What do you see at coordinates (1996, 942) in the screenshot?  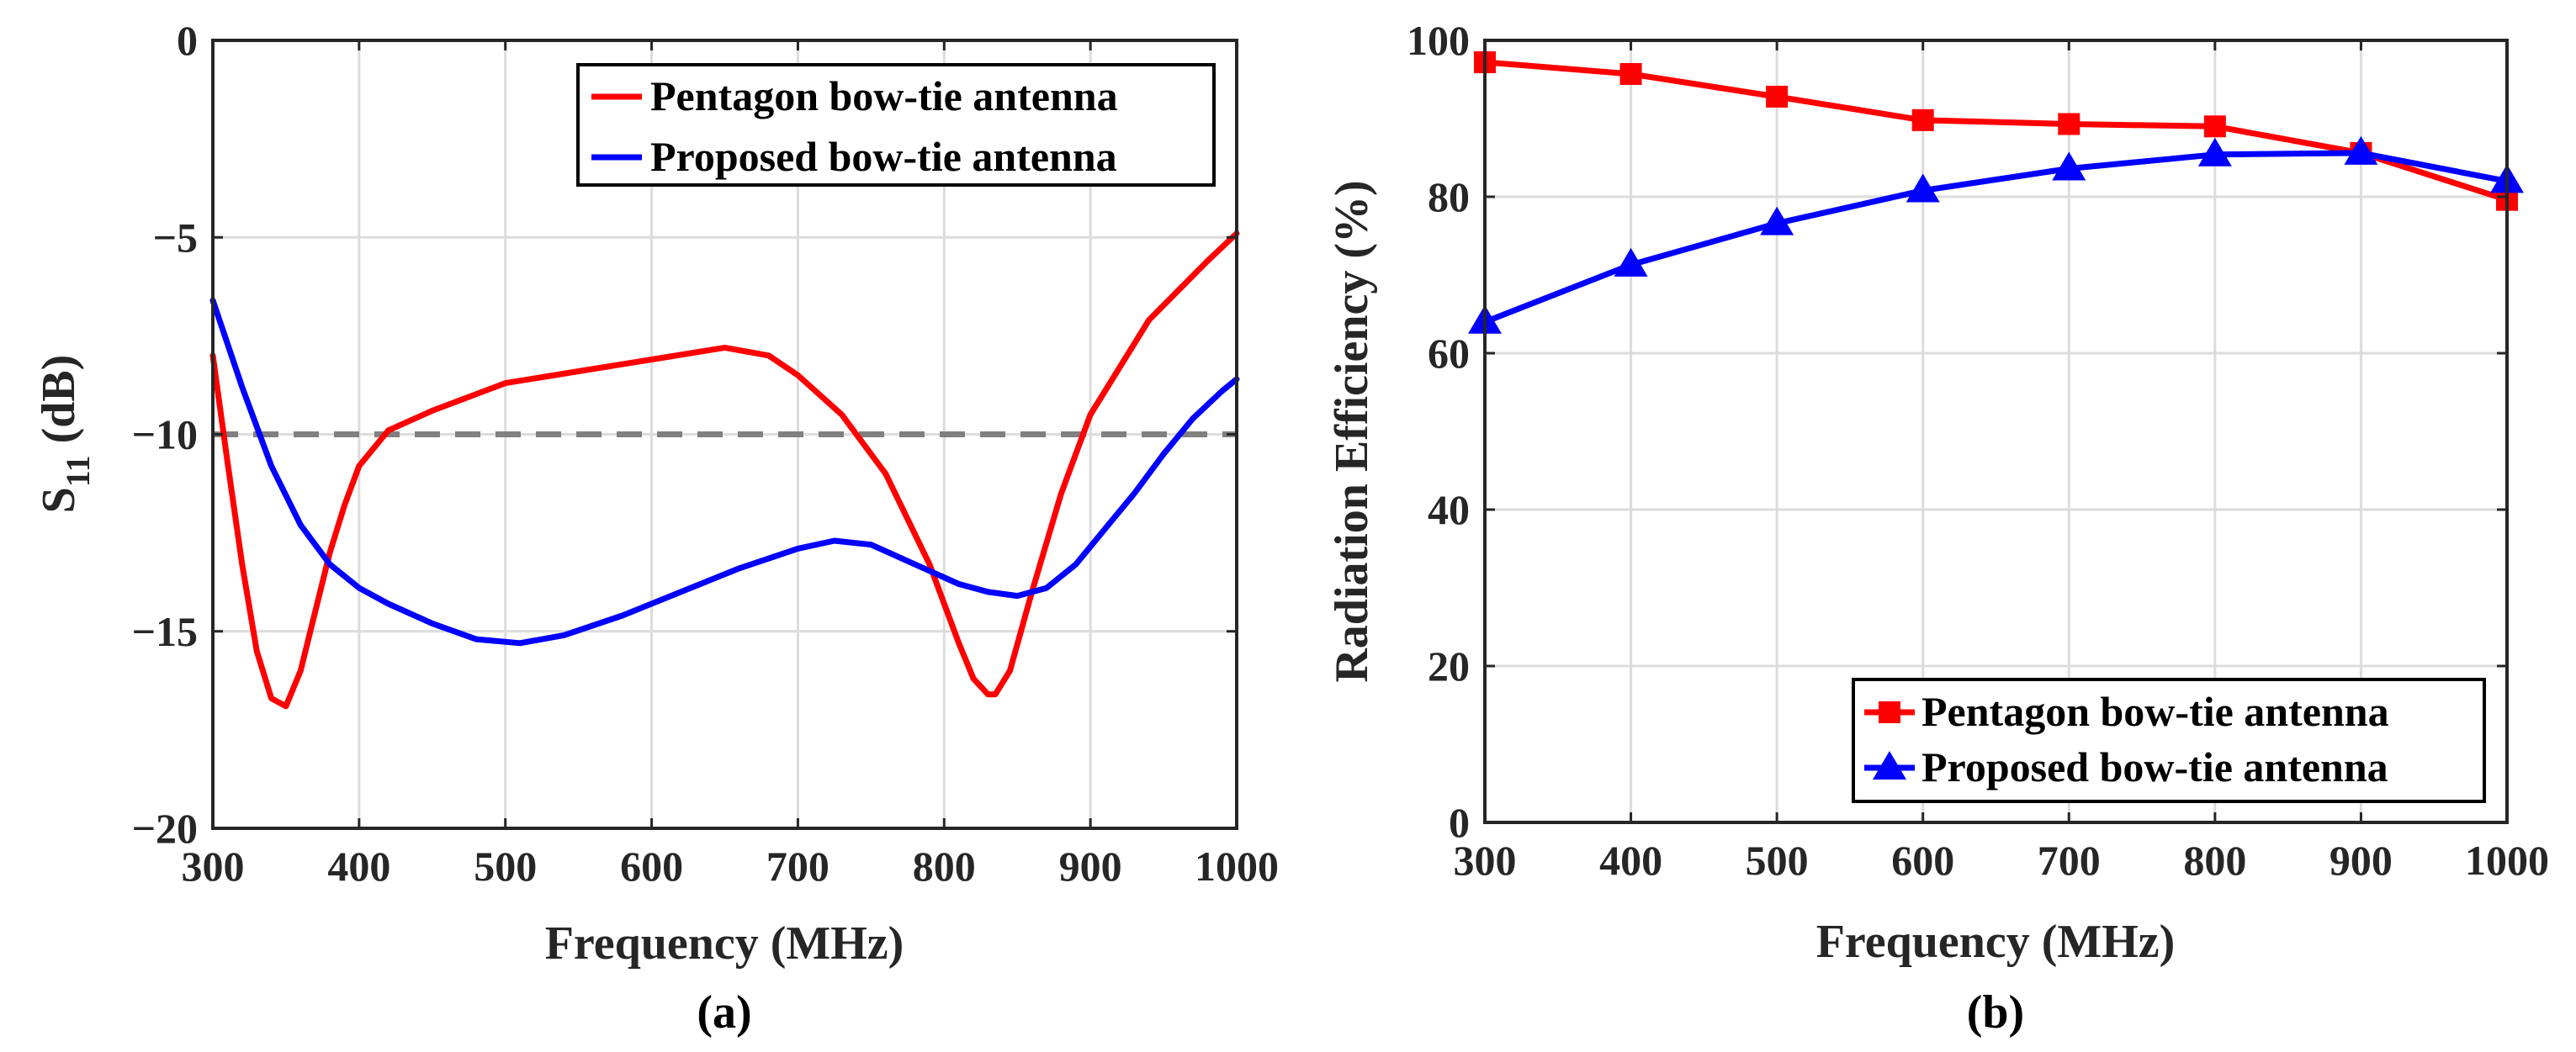 I see `x-axis-label-b: Frequency (MHz)` at bounding box center [1996, 942].